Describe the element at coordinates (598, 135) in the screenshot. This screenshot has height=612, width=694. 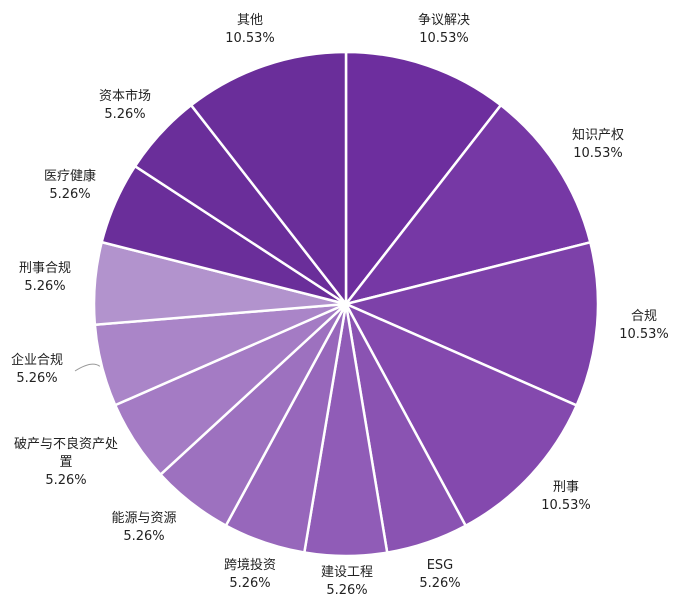
I see `slice-label: 知识产权` at that location.